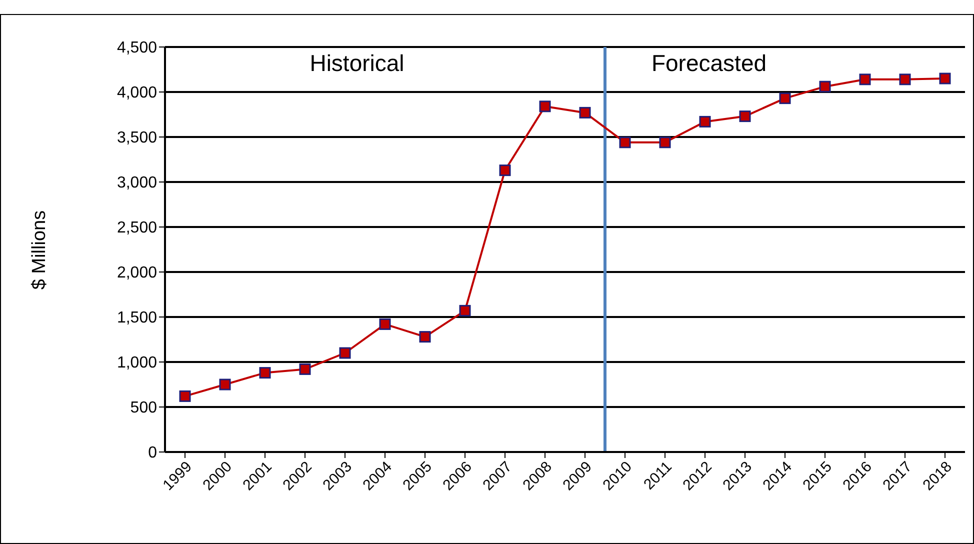 Image resolution: width=974 pixels, height=544 pixels. Describe the element at coordinates (137, 183) in the screenshot. I see `y-tick-label: 3,000` at that location.